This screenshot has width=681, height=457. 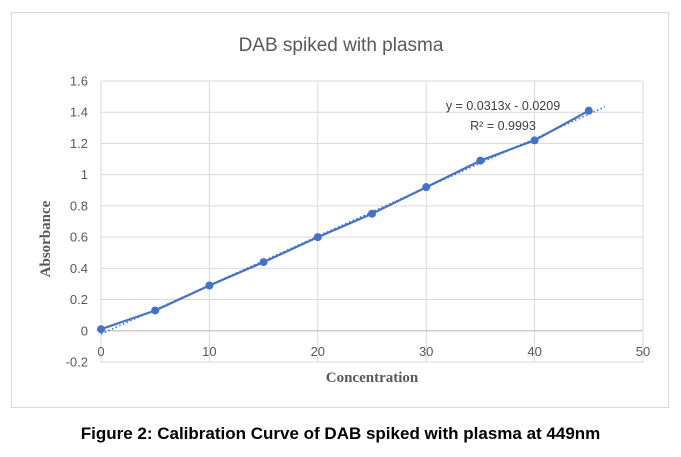 I want to click on trendline-equation: y = 0.0313x - 0.0209, so click(x=503, y=106).